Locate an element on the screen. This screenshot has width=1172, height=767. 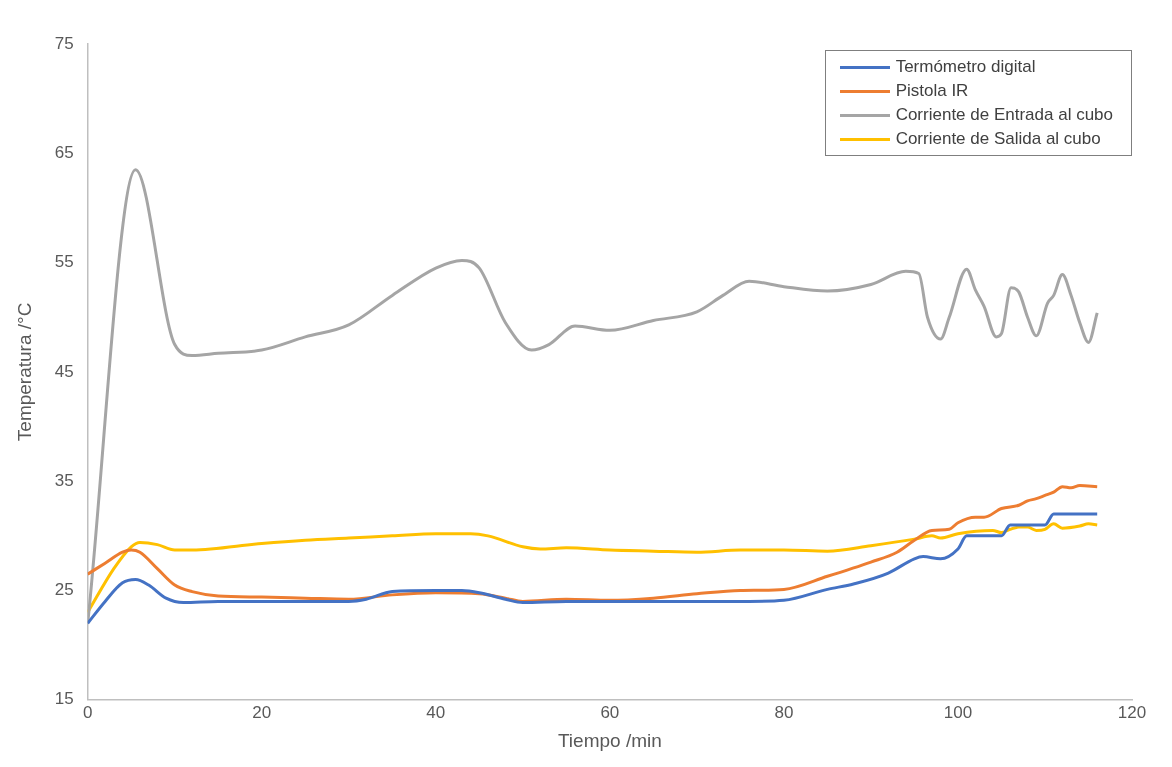
x-tick-label: 40 is located at coordinates (436, 712).